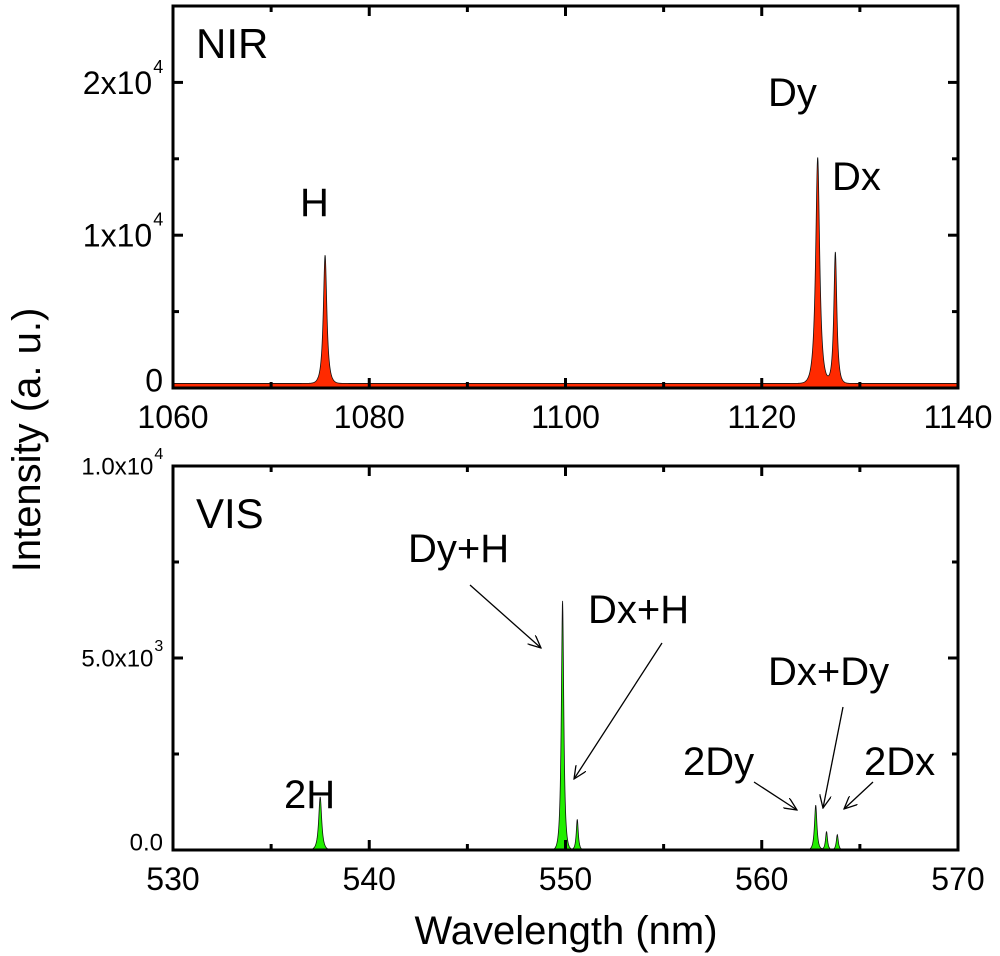 This screenshot has width=1000, height=956. Describe the element at coordinates (369, 879) in the screenshot. I see `vis-x-tick-label: 540` at that location.